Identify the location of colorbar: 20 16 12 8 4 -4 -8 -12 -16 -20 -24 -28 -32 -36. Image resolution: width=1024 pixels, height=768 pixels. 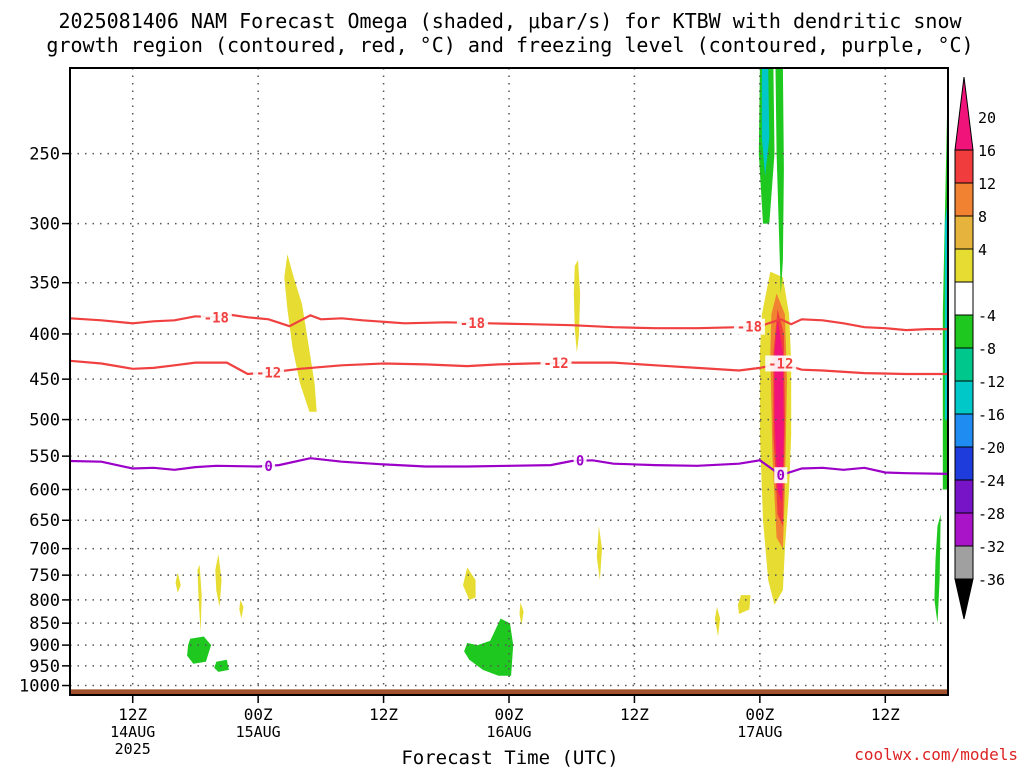
(979, 348).